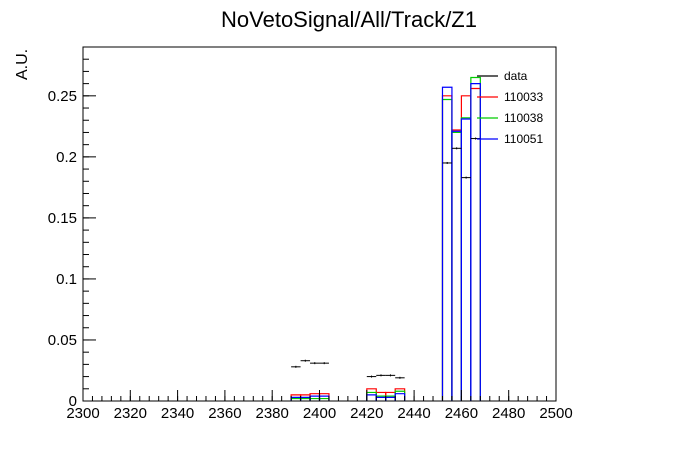  What do you see at coordinates (349, 19) in the screenshot?
I see `chart-title: NoVetoSignal/All/Track/Z1` at bounding box center [349, 19].